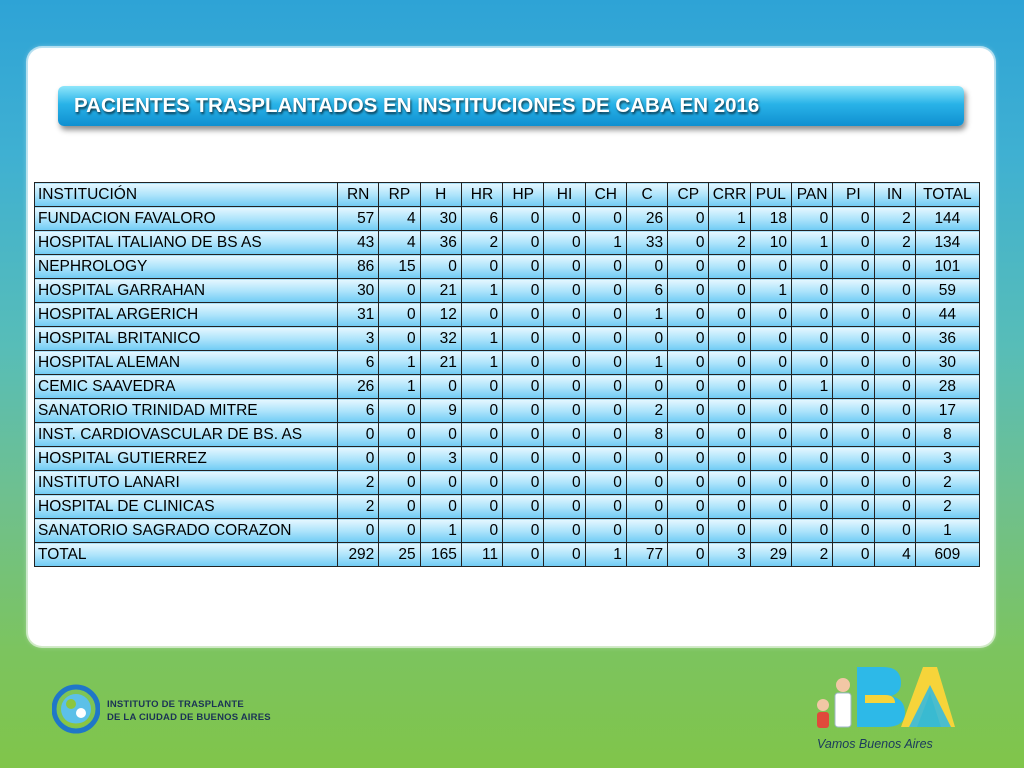  What do you see at coordinates (647, 434) in the screenshot?
I see `table-cell: 8` at bounding box center [647, 434].